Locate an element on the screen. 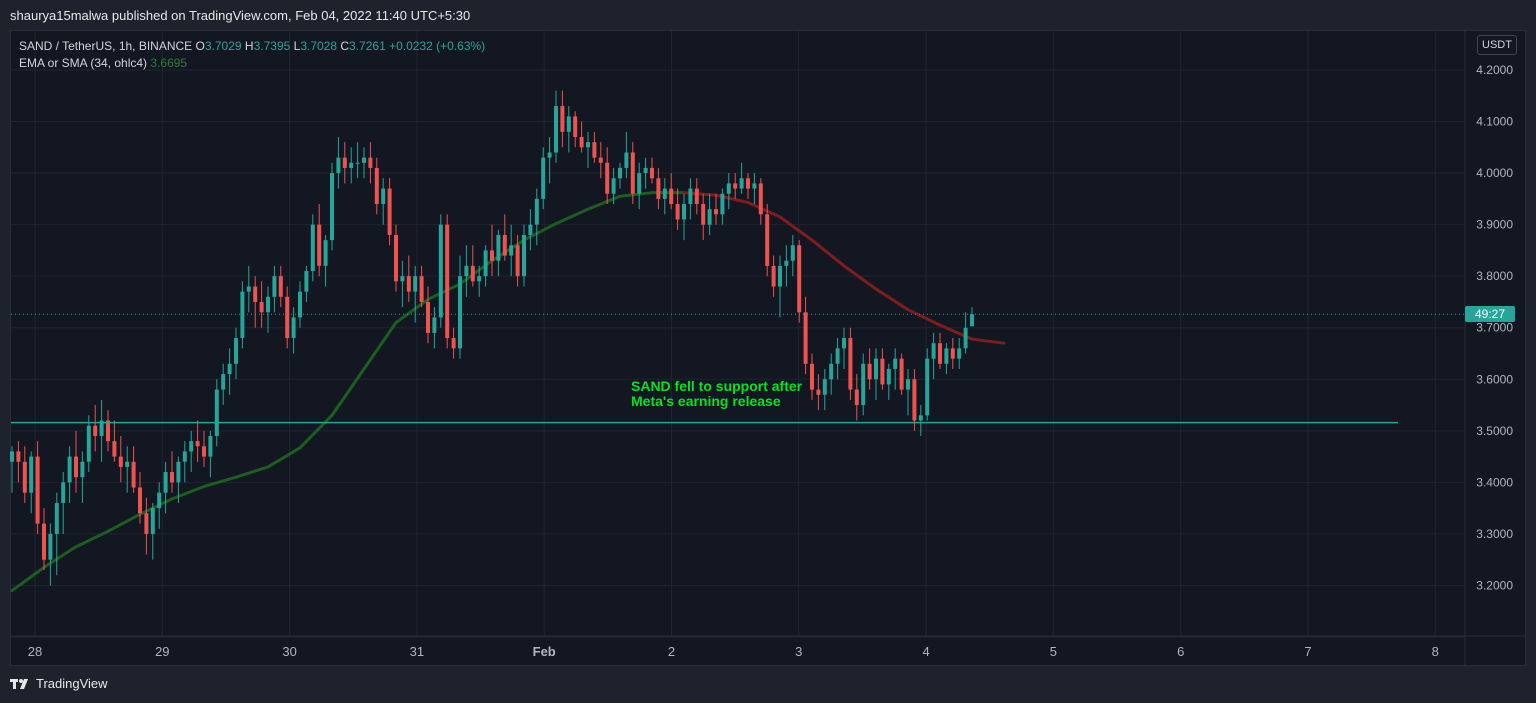 This screenshot has height=703, width=1536. time-tick-label: 5 is located at coordinates (1053, 651).